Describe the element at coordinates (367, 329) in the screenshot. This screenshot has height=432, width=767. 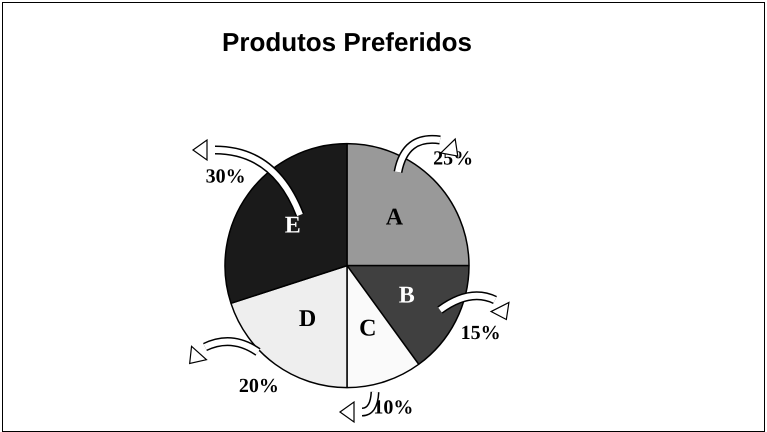
I see `slice-label: C` at that location.